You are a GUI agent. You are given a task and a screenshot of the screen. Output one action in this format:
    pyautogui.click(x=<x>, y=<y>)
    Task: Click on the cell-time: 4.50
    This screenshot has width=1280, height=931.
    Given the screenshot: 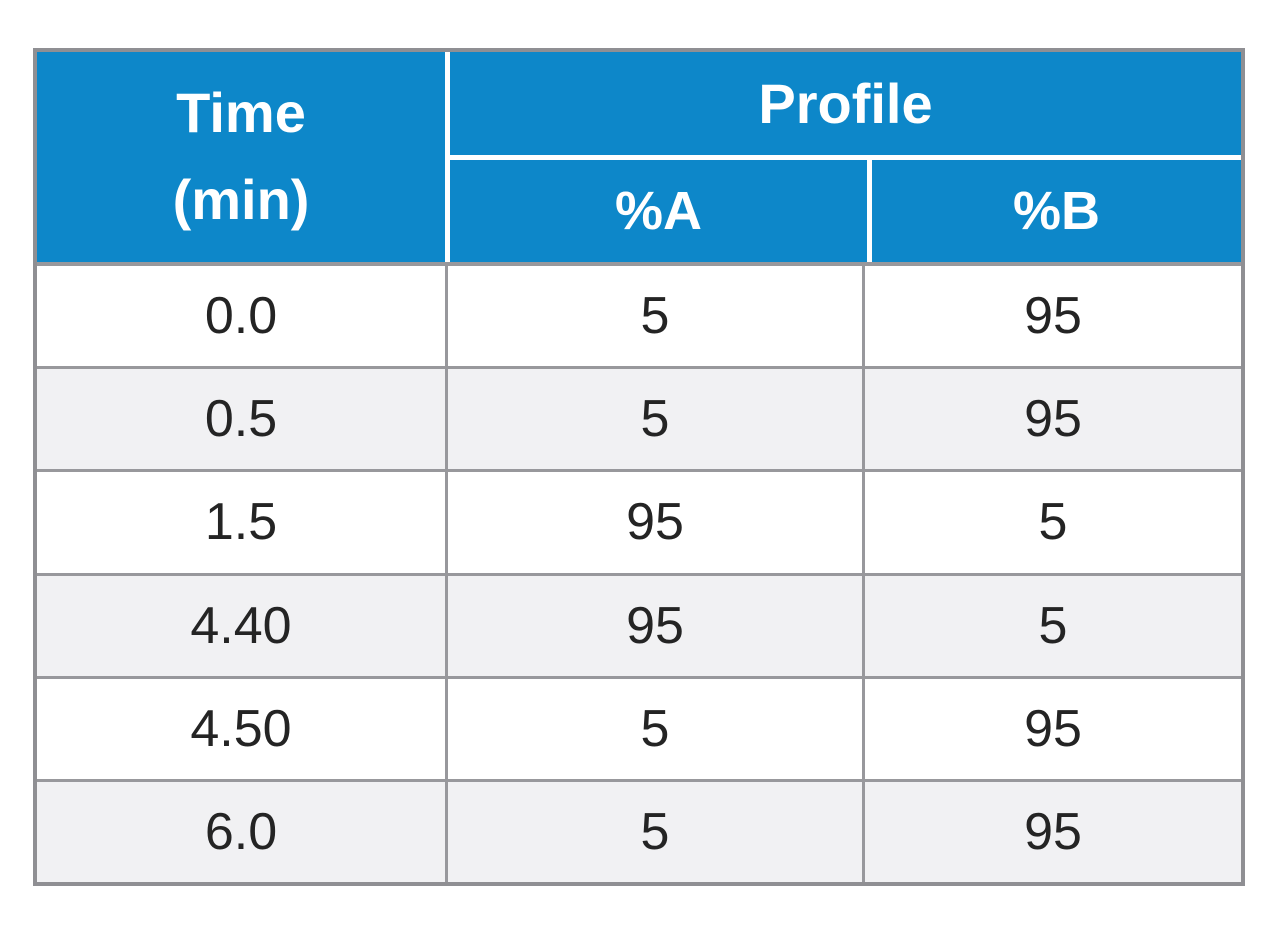 What is the action you would take?
    pyautogui.click(x=241, y=728)
    